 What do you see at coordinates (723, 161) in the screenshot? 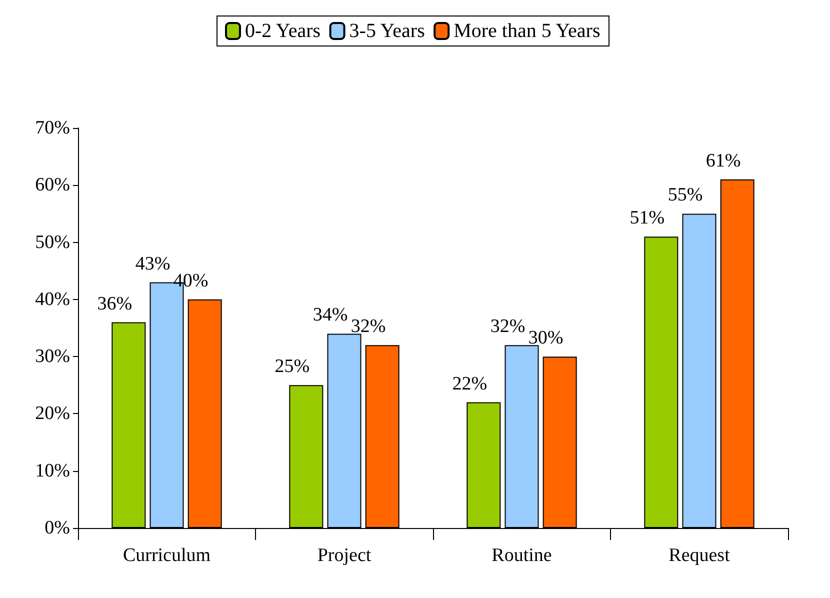
I see `data-label: 61%` at bounding box center [723, 161].